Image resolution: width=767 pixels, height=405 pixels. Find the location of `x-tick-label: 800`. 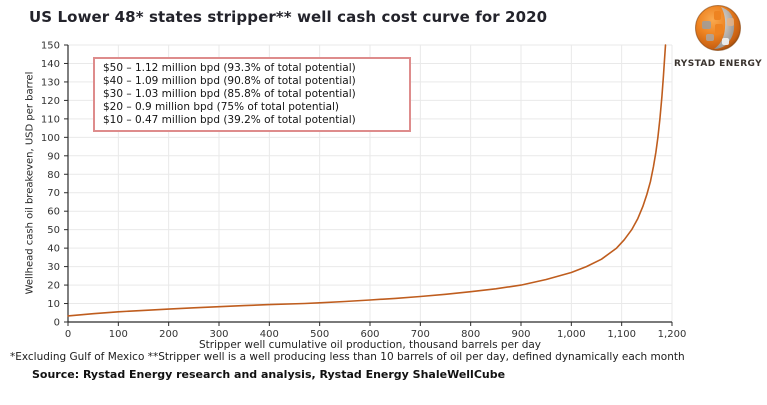

x-tick-label: 800 is located at coordinates (470, 334).